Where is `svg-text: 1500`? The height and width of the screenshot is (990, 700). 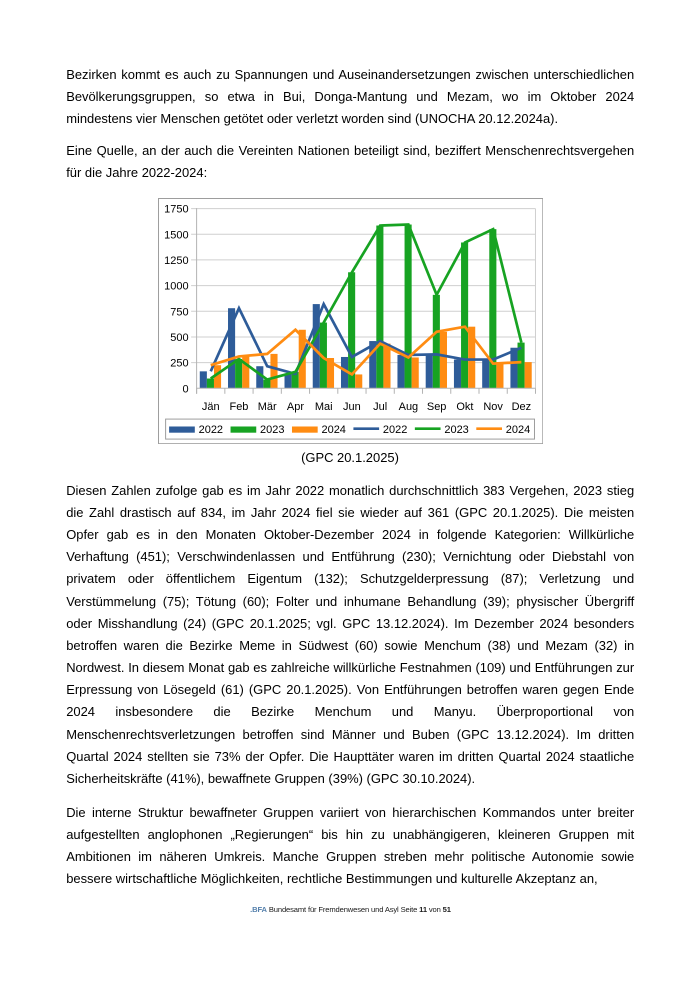
svg-text: 1500 is located at coordinates (176, 235).